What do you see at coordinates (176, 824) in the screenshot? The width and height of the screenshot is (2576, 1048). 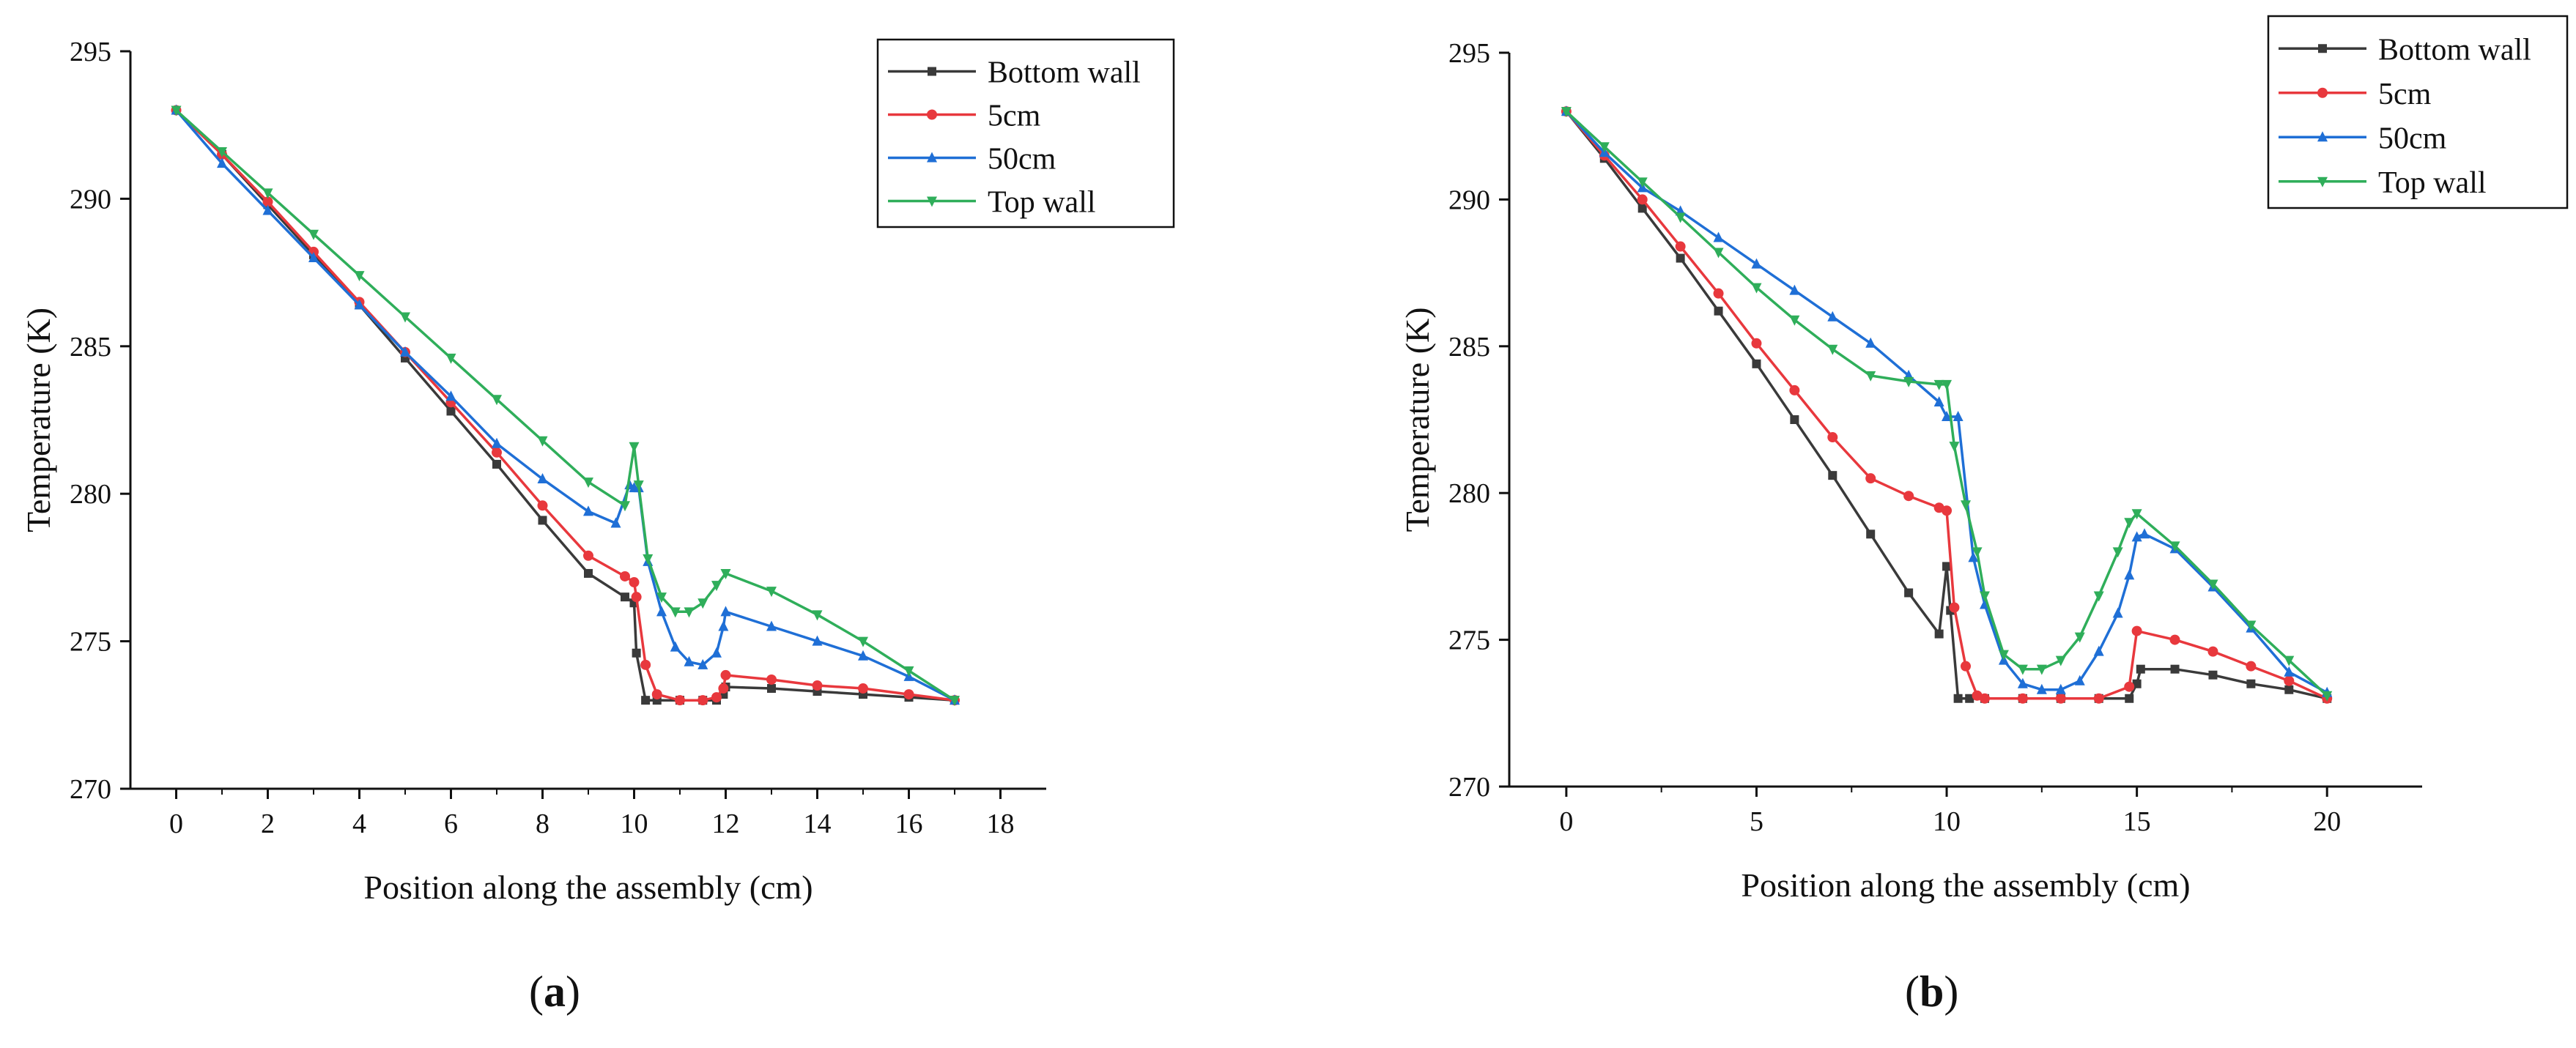 I see `x-tick-label: 0` at bounding box center [176, 824].